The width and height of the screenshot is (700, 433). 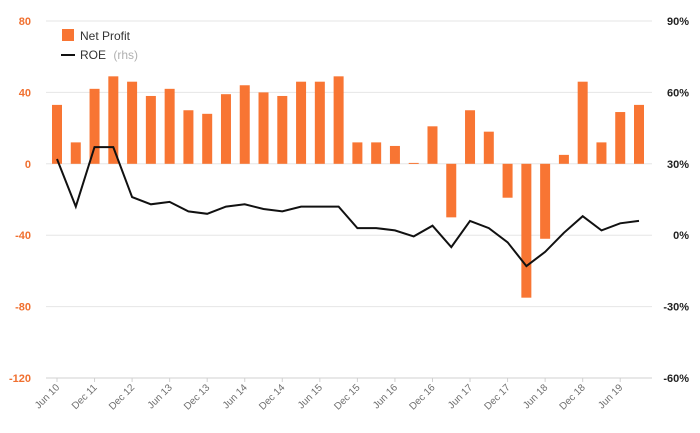 I want to click on left-tick-label: 40, so click(x=25, y=93).